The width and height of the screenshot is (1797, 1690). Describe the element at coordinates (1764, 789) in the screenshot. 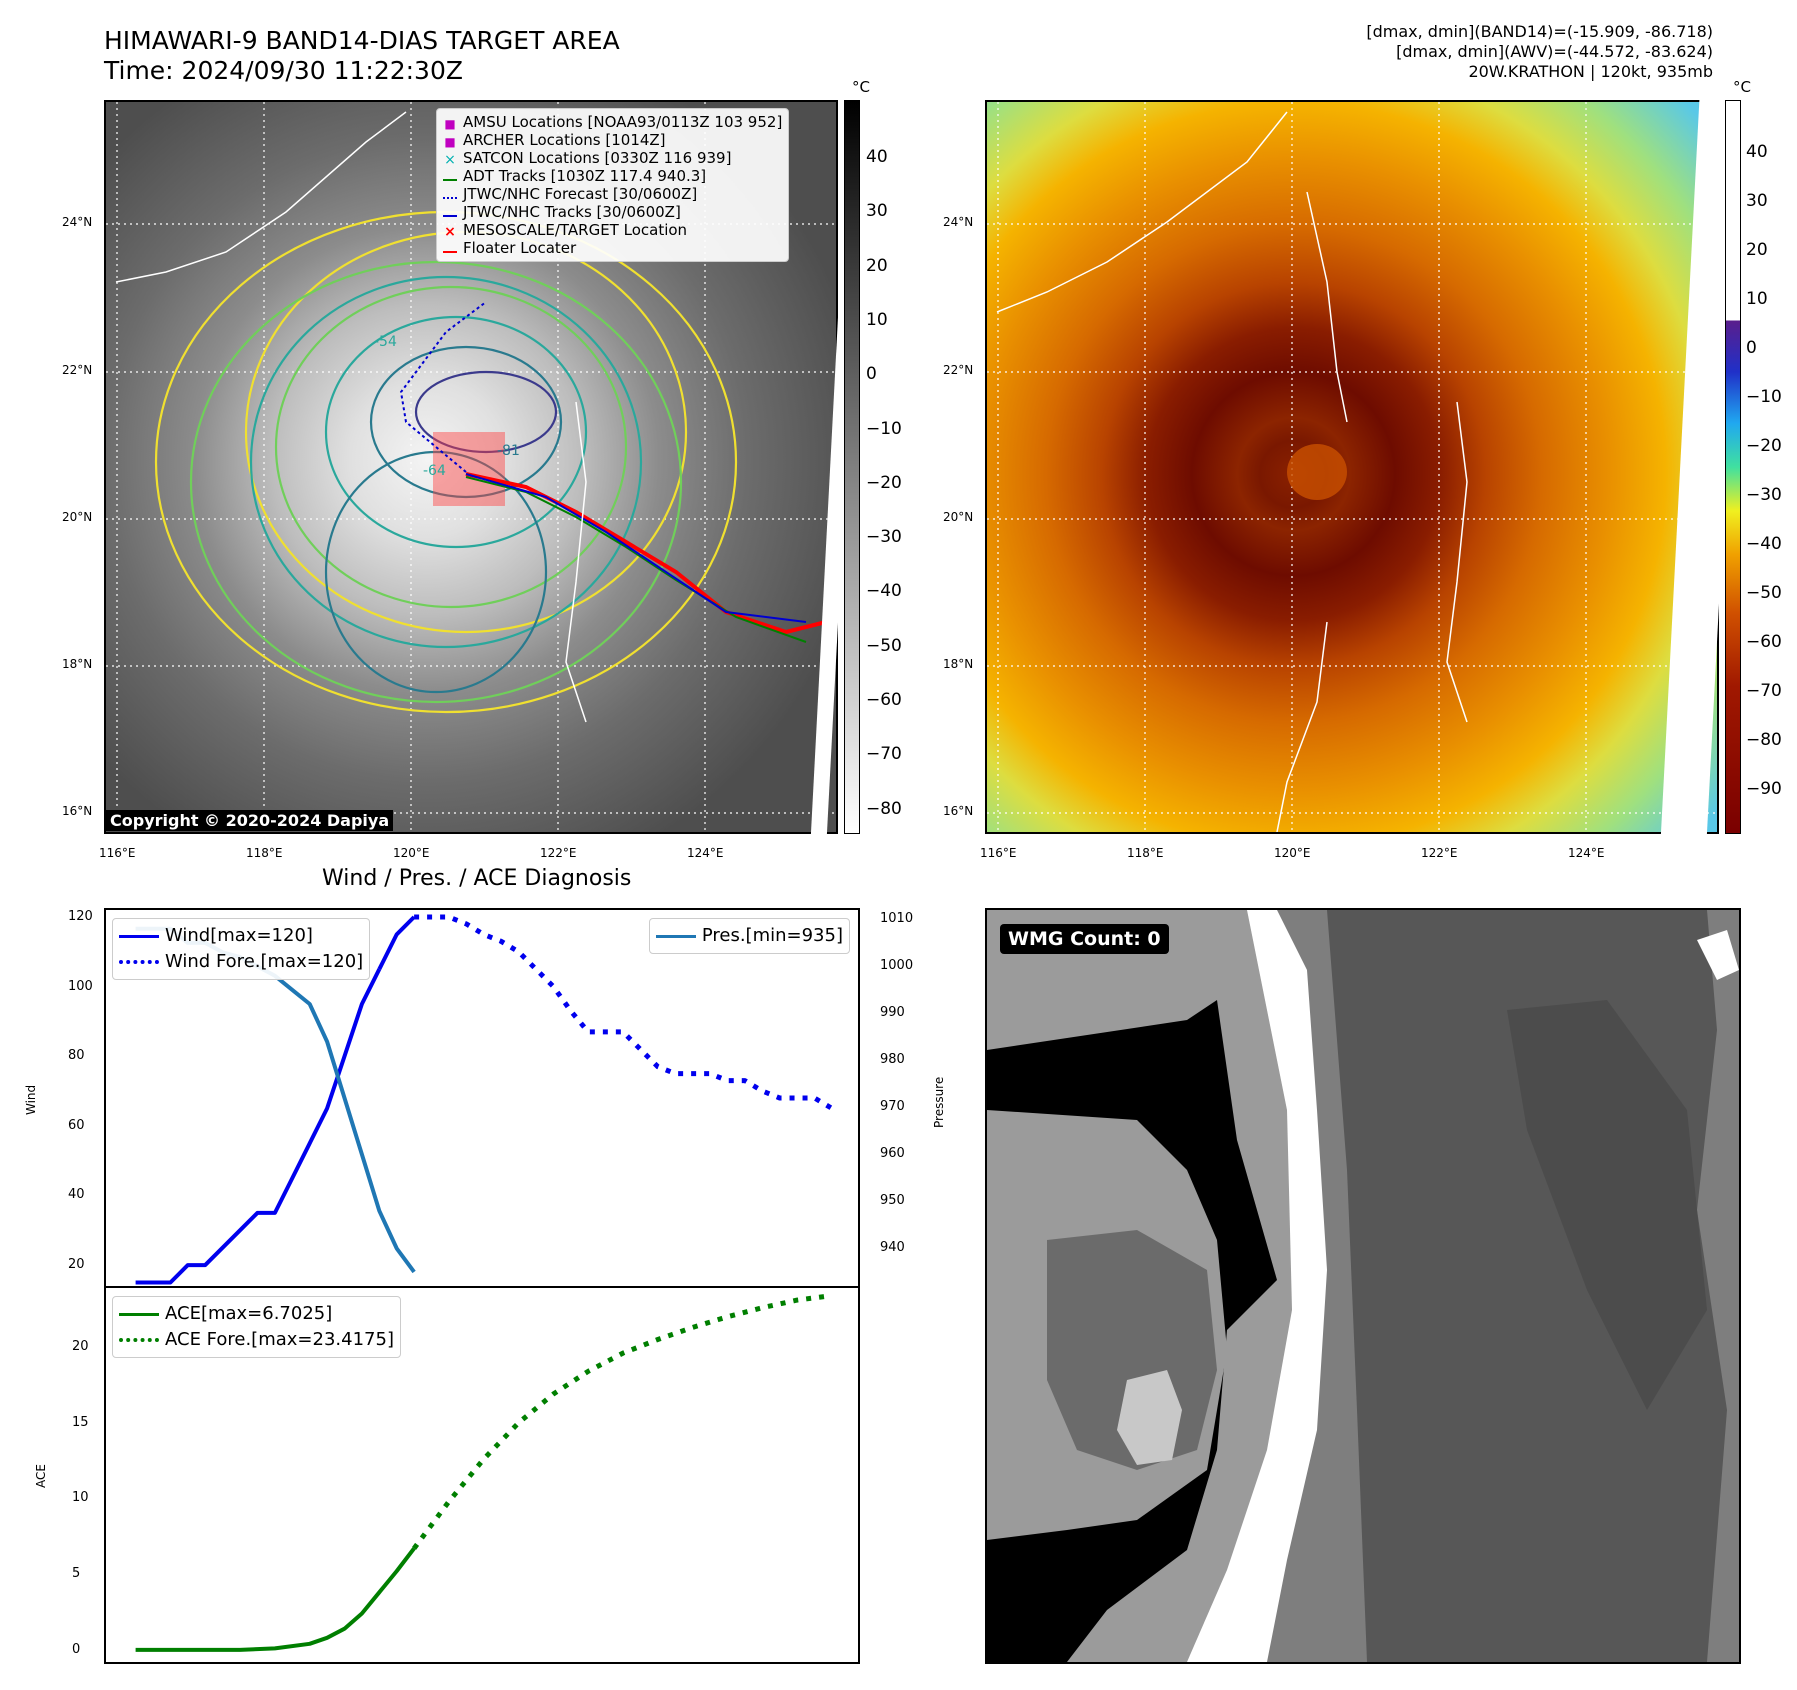

I see `colorbar-tick-label: −90` at that location.